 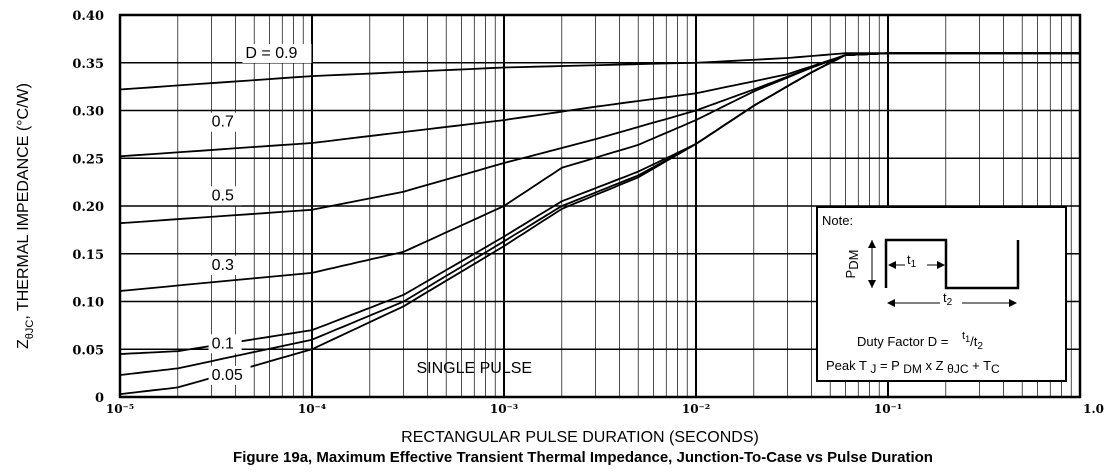 I want to click on x-tick-label: 10⁻², so click(x=696, y=409).